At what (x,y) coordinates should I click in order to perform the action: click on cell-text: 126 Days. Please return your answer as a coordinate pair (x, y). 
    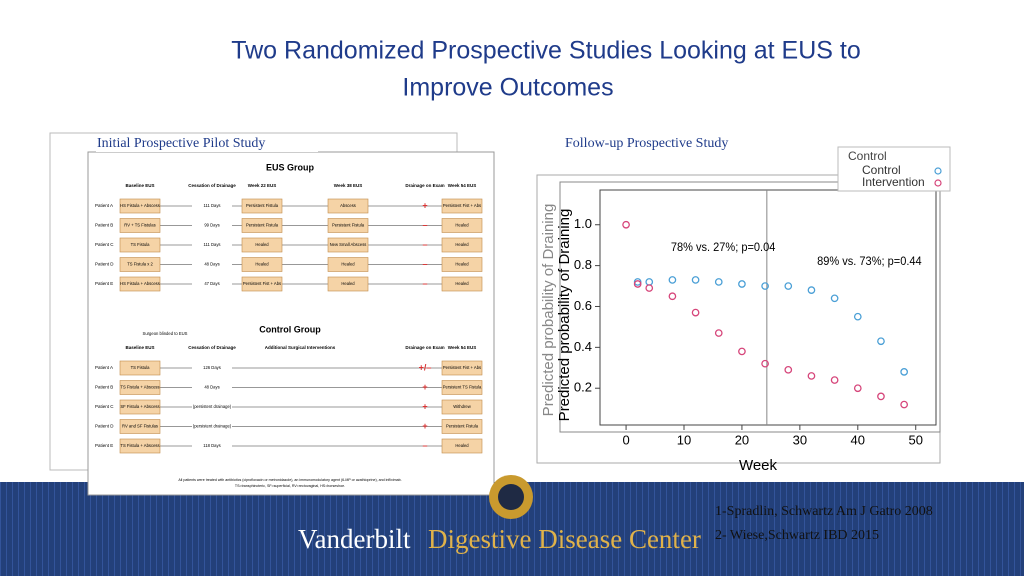
    Looking at the image, I should click on (212, 367).